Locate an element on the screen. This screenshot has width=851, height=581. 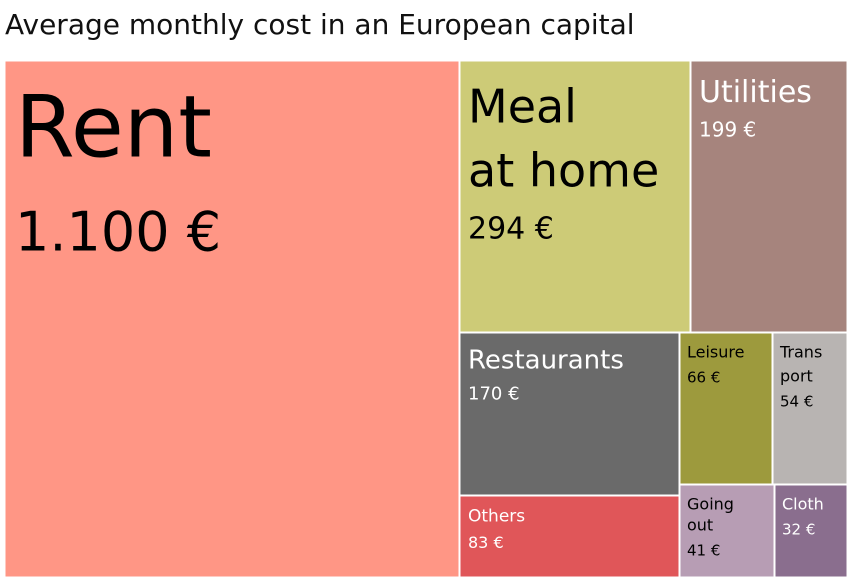
tile-label-meal-at-home: at home is located at coordinates (563, 170).